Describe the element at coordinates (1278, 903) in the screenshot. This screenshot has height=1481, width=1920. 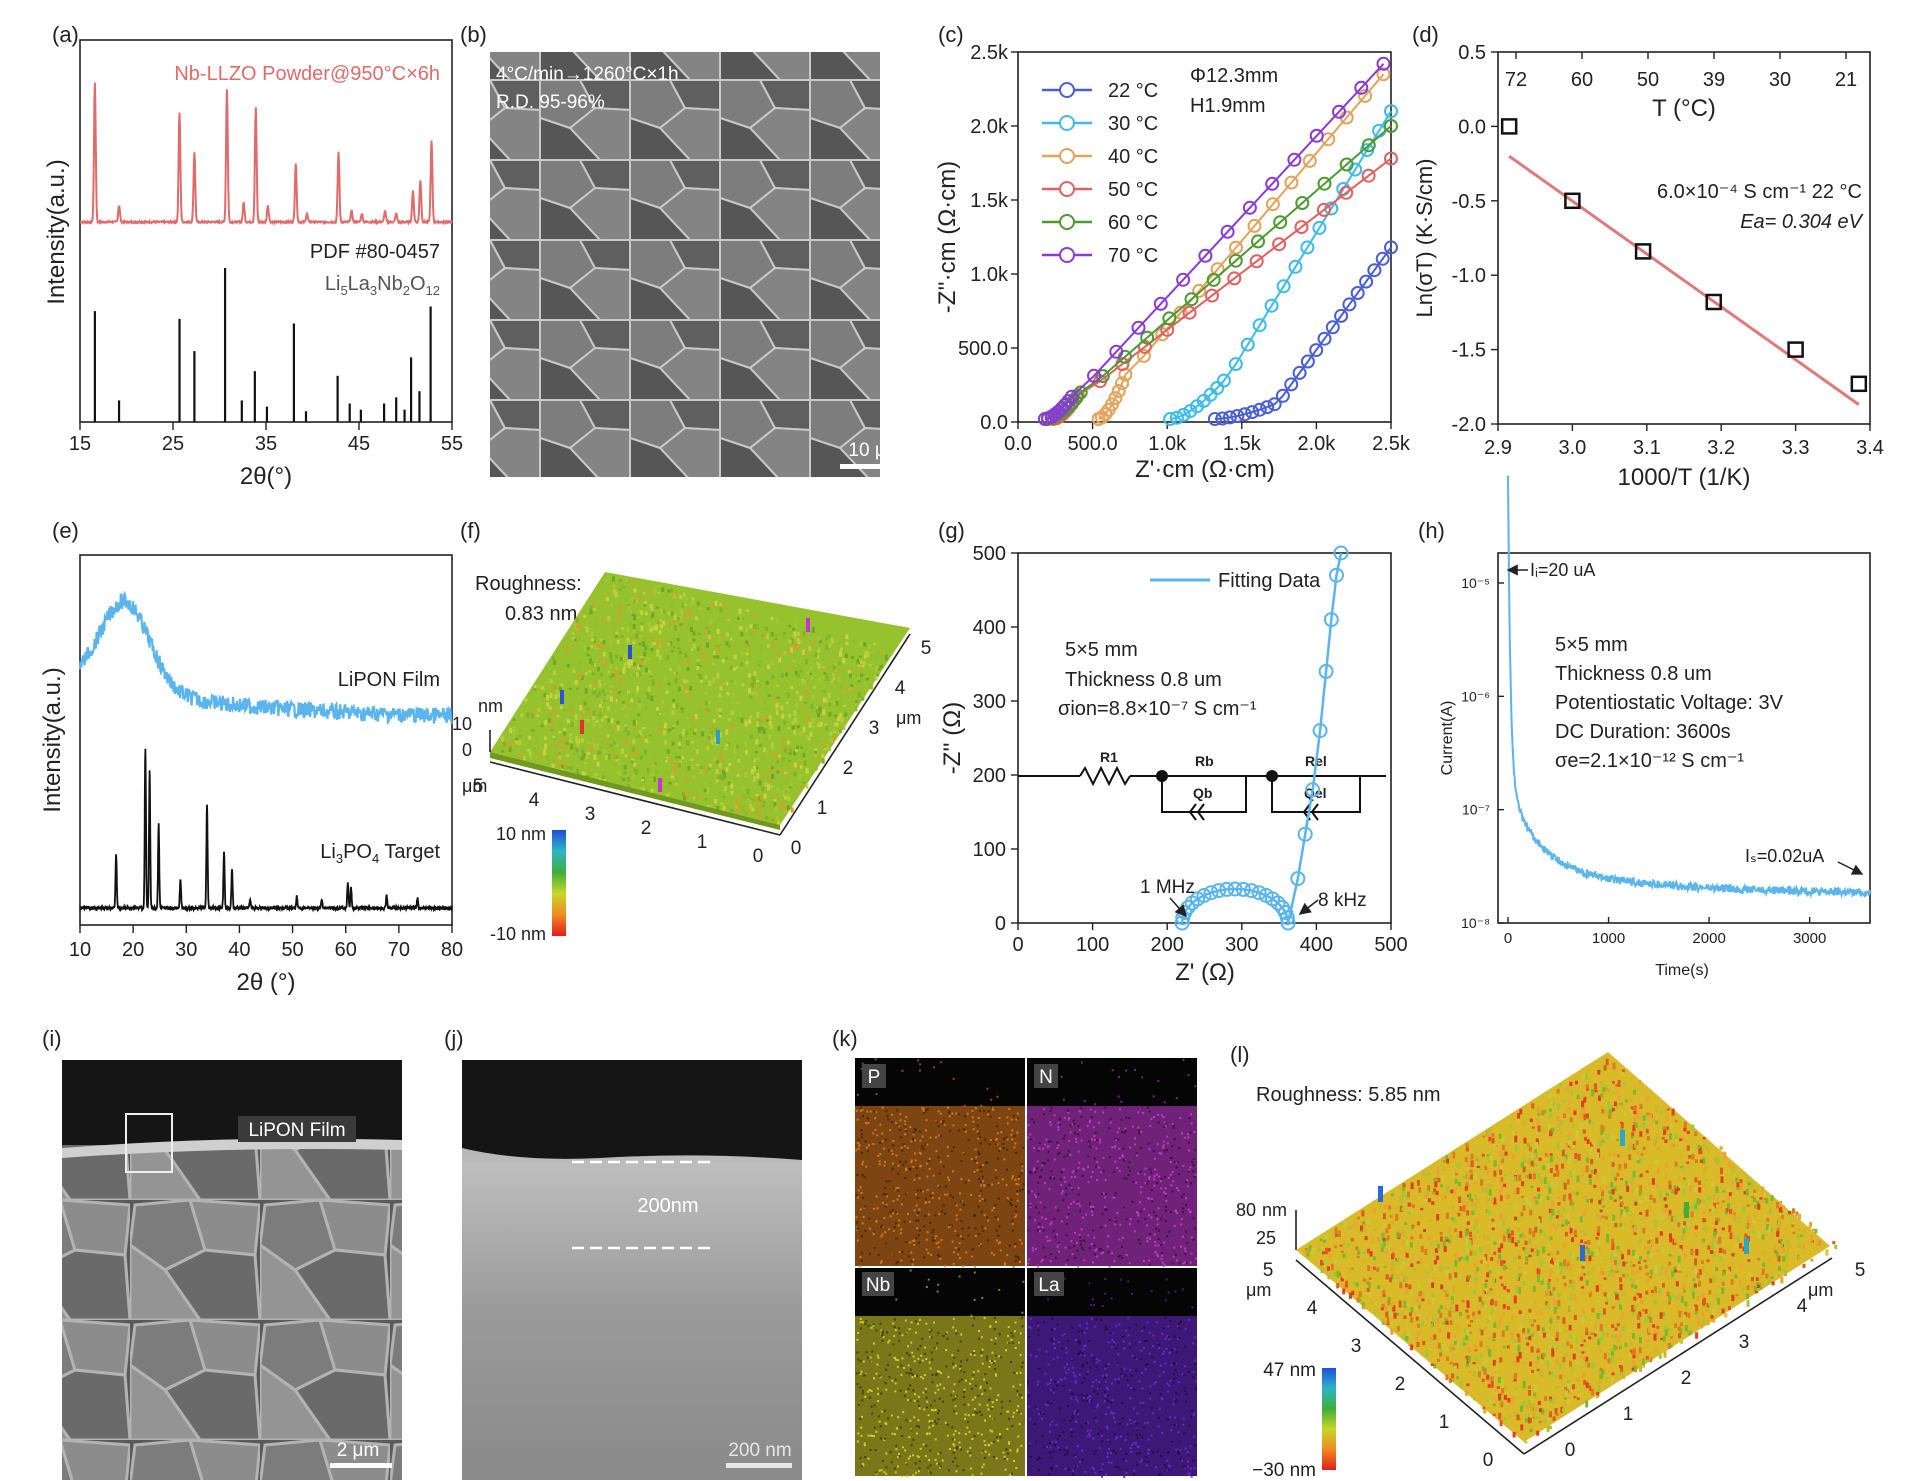
I see `data-point-g` at that location.